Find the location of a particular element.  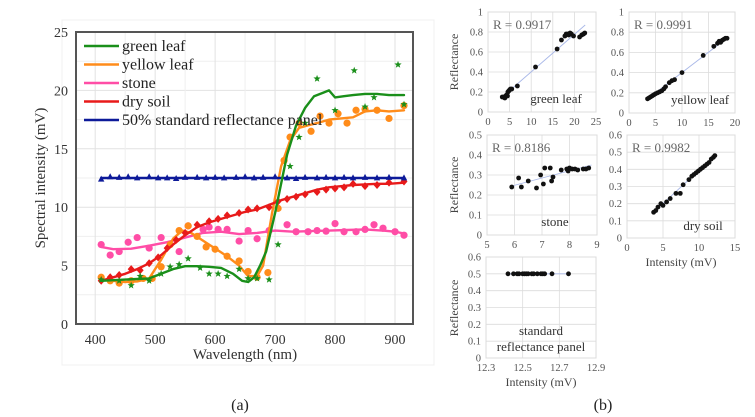

x-tick-label: 12.9 is located at coordinates (596, 368).